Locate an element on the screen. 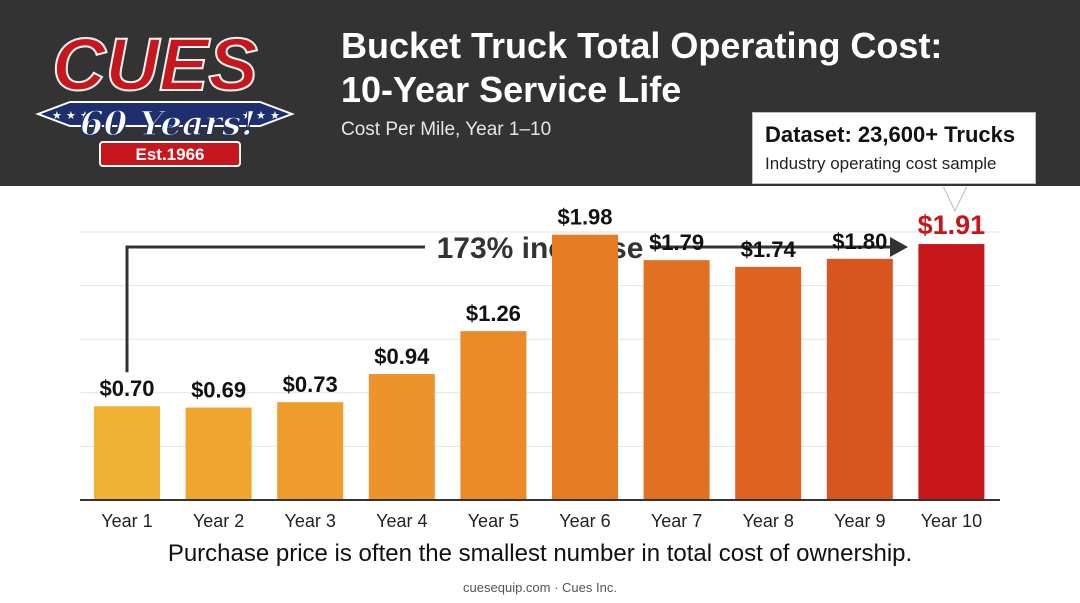 This screenshot has width=1080, height=603. arrow-head is located at coordinates (899, 247).